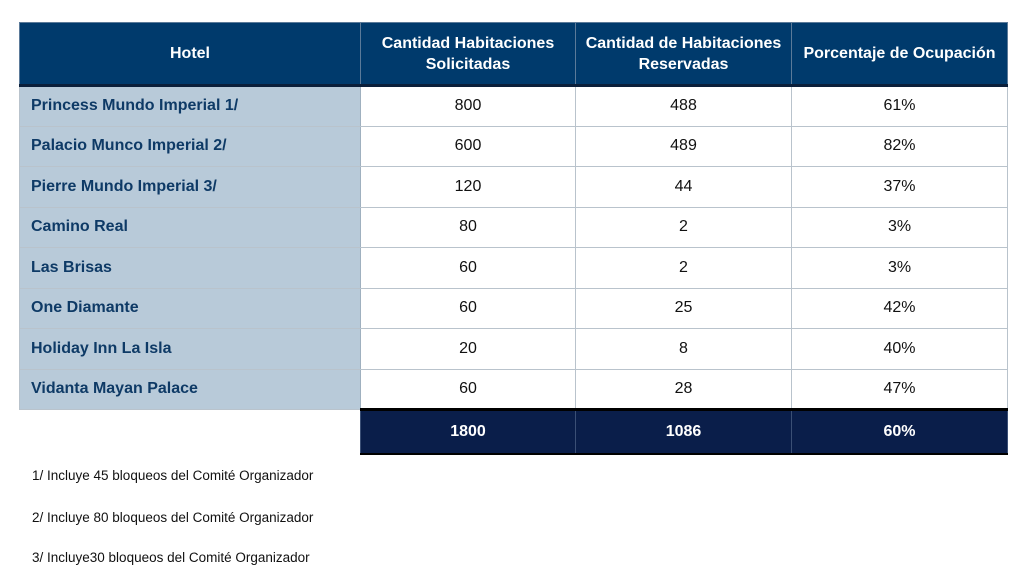 The image size is (1024, 588). What do you see at coordinates (468, 187) in the screenshot?
I see `rooms-requested-cell: 120` at bounding box center [468, 187].